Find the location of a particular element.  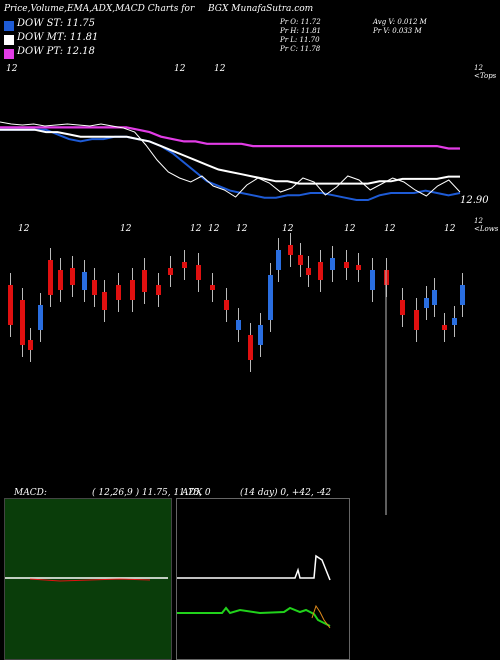

legend-label-mt: DOW MT: 11.81 is located at coordinates (58, 37).